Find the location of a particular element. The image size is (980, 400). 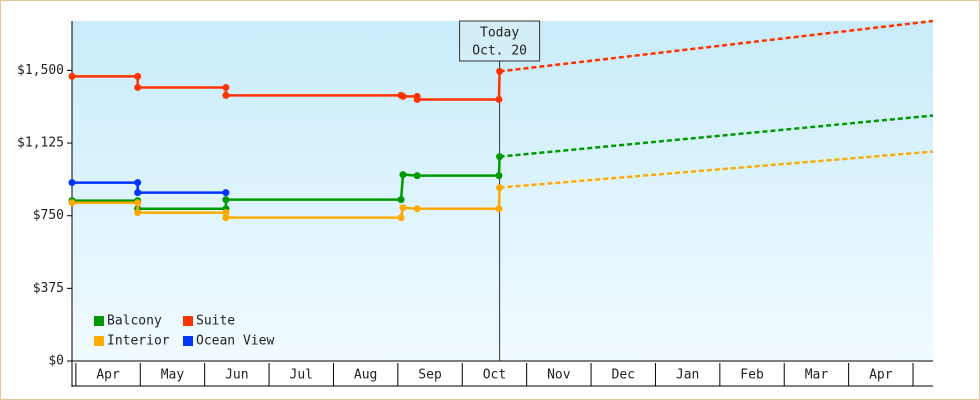

x-tick-label: Jun is located at coordinates (236, 375).